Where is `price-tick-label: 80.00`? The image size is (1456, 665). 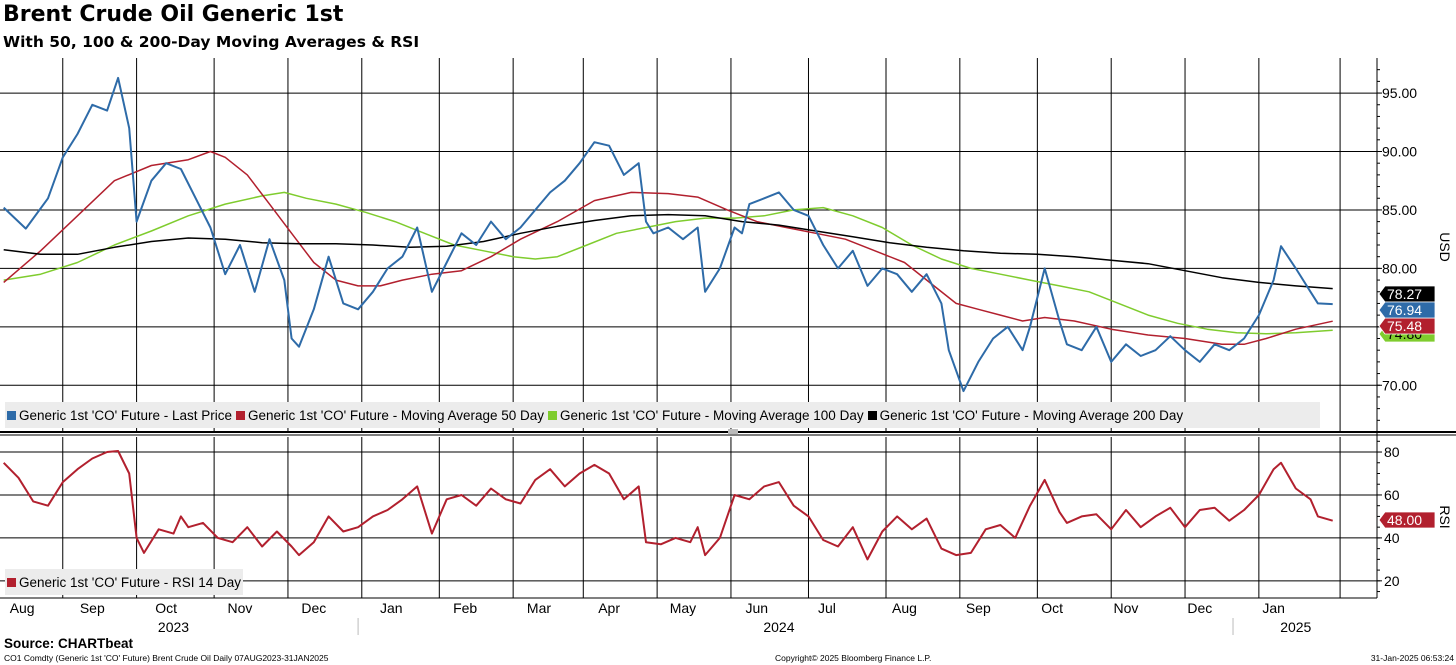
price-tick-label: 80.00 is located at coordinates (1399, 268).